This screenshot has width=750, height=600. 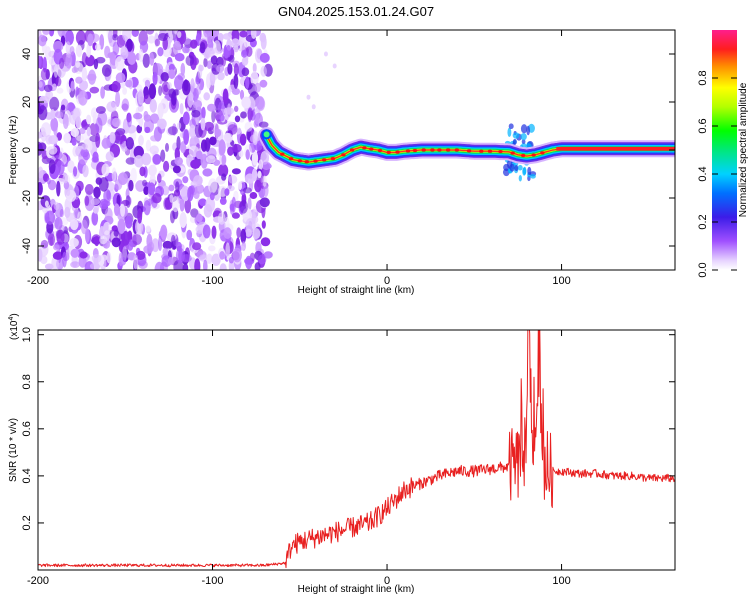 I want to click on spectral-ridge, so click(x=466, y=152).